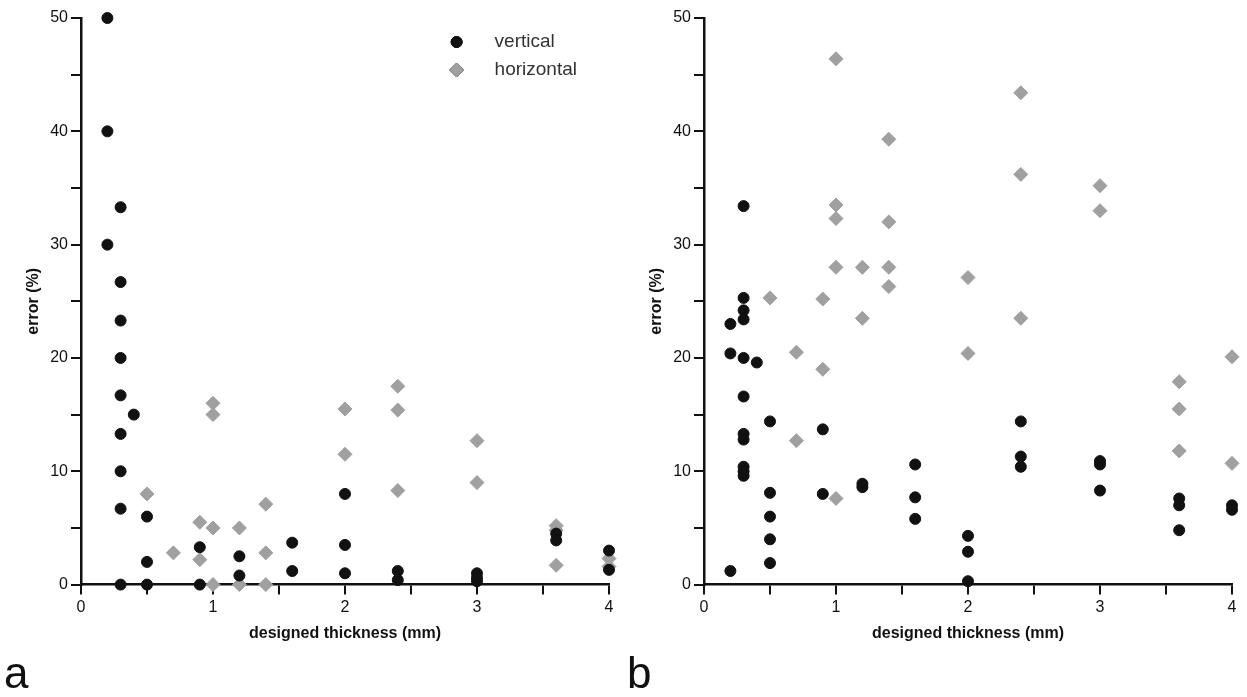 The height and width of the screenshot is (697, 1247). What do you see at coordinates (639, 672) in the screenshot?
I see `text: b` at bounding box center [639, 672].